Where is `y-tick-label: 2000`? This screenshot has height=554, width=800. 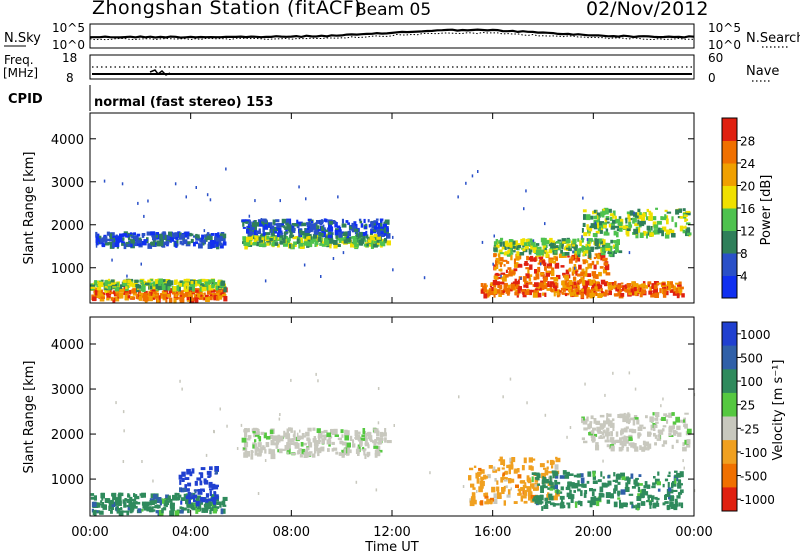
y-tick-label: 2000 is located at coordinates (67, 435).